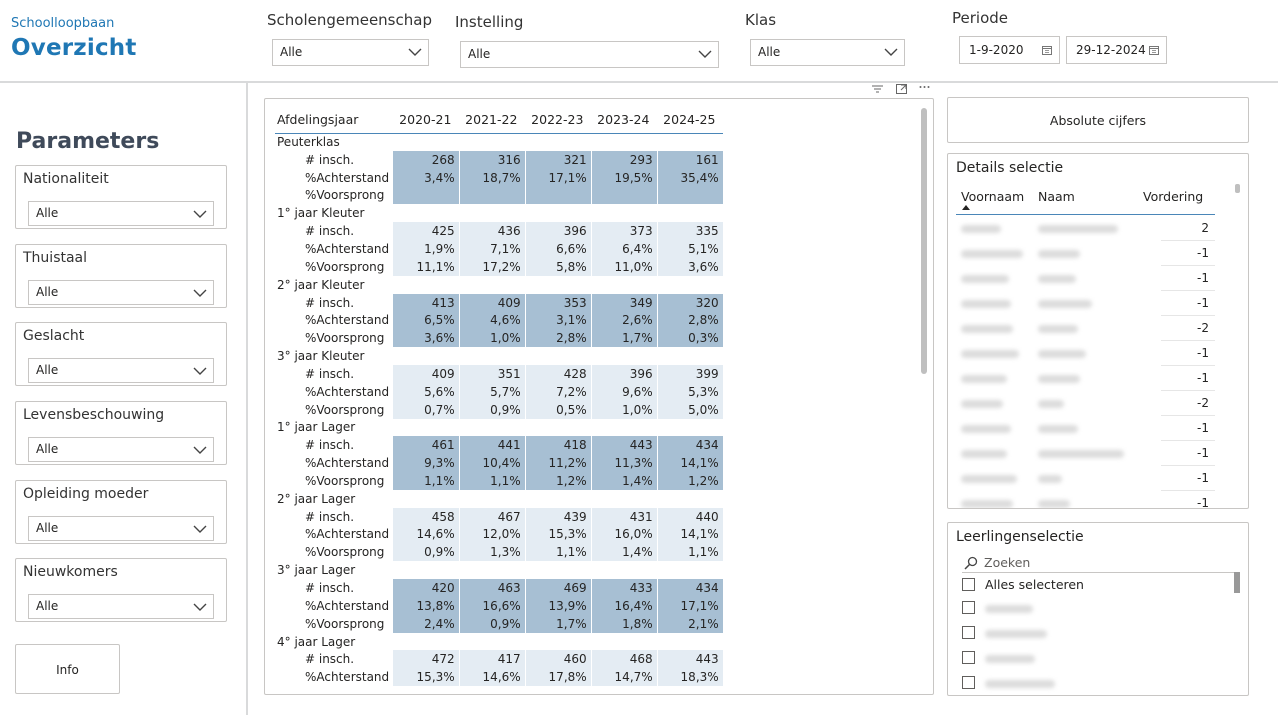 Image resolution: width=1278 pixels, height=715 pixels. I want to click on selection-scrollbar, so click(1237, 582).